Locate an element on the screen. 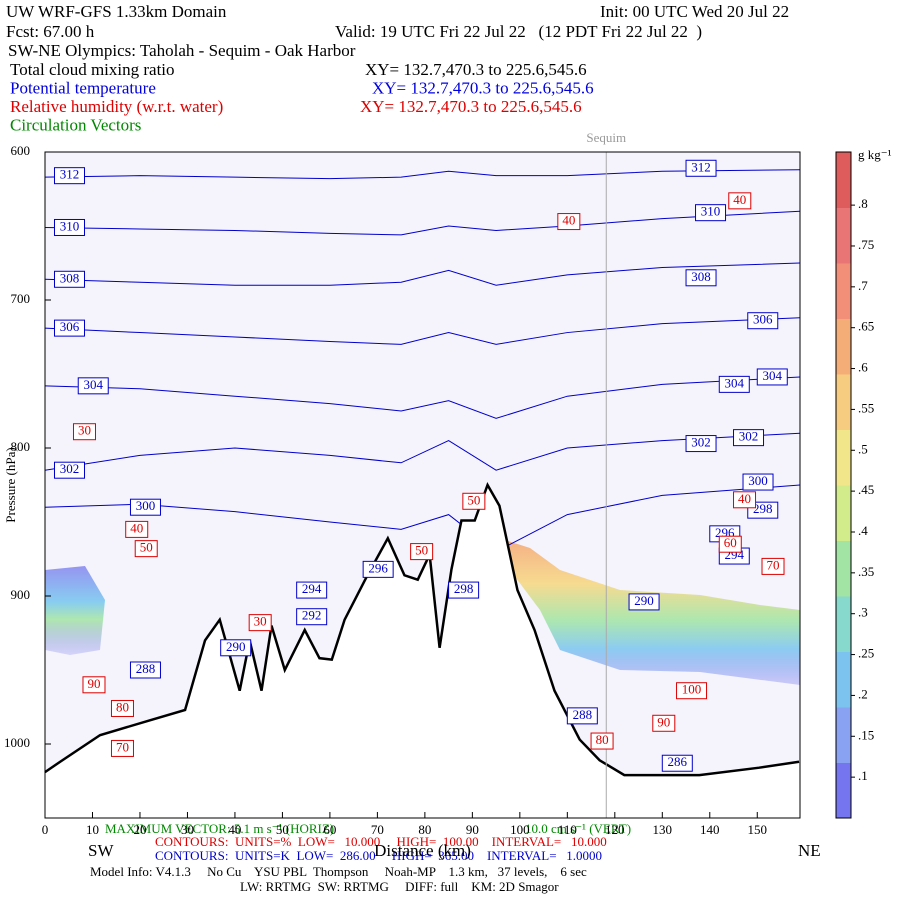  colorbar-label: .55 is located at coordinates (866, 407).